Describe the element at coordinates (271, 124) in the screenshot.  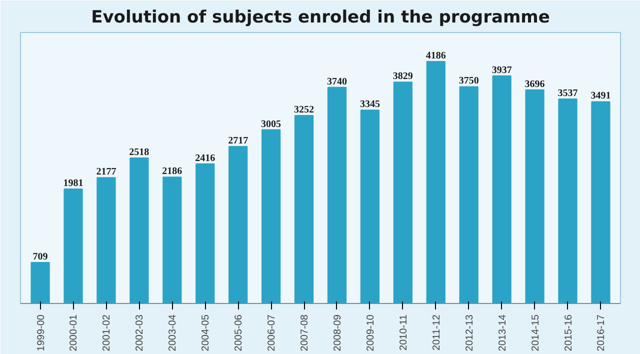
I see `data-label: 3005` at that location.